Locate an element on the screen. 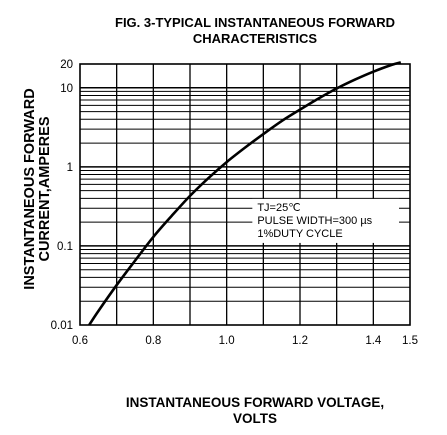 The width and height of the screenshot is (447, 435). annotation-line: 1%DUTY CYCLE is located at coordinates (299, 234).